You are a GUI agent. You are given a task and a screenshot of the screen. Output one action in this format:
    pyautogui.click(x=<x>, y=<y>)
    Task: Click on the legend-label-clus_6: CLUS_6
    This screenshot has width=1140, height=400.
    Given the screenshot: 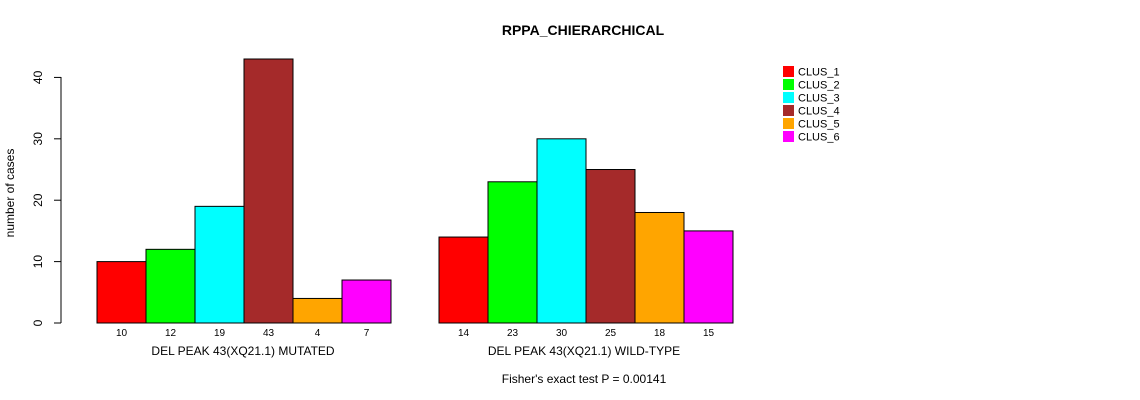 What is the action you would take?
    pyautogui.click(x=819, y=138)
    